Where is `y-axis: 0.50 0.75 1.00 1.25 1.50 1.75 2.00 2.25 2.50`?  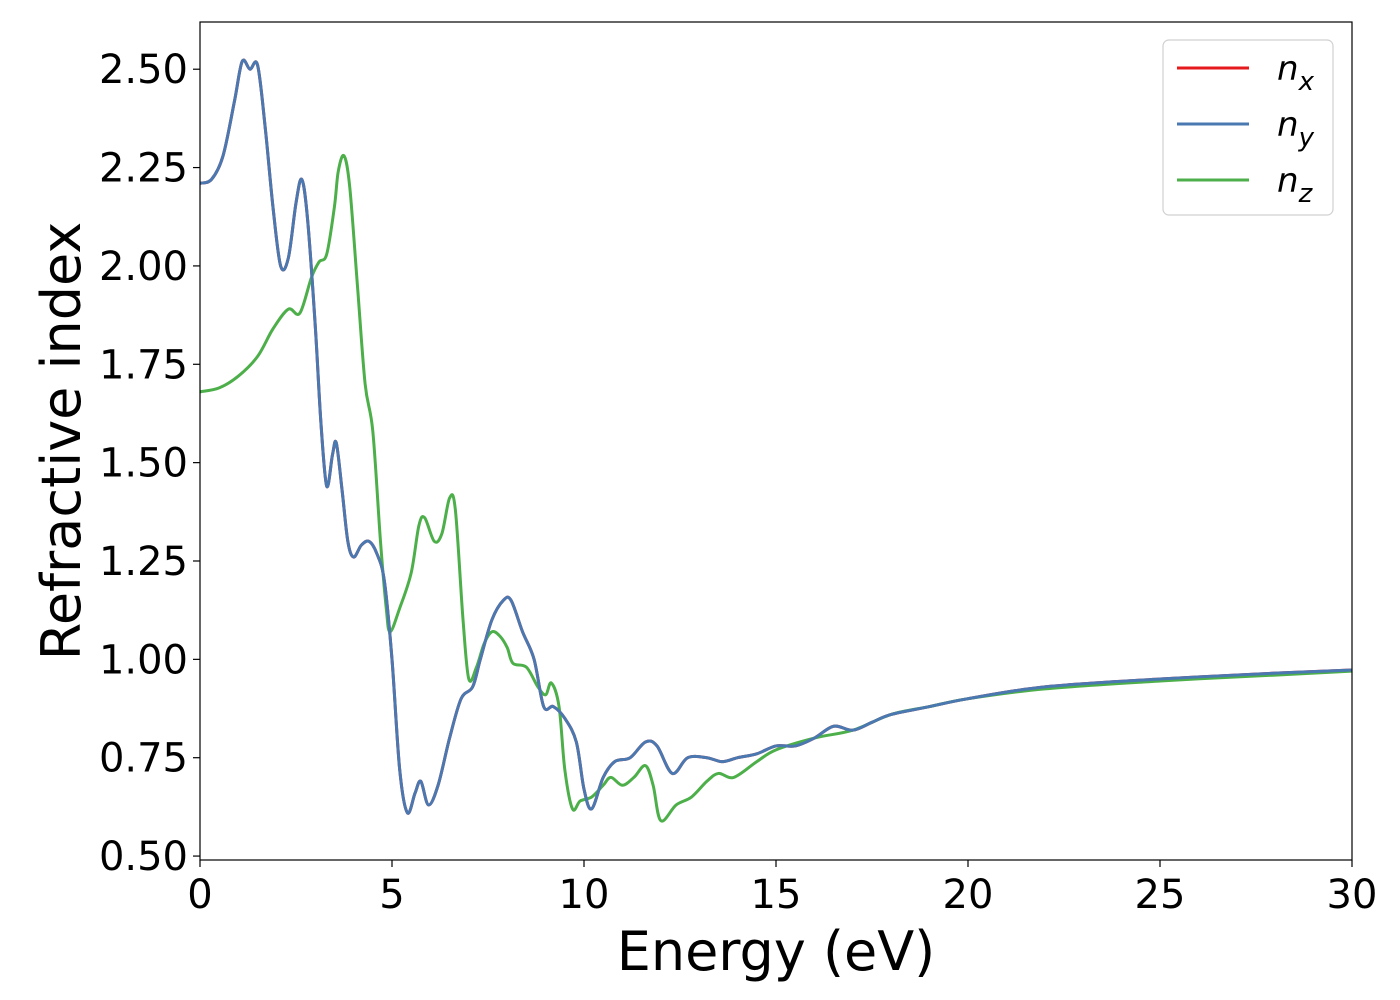
y-axis: 0.50 0.75 1.00 1.25 1.50 1.75 2.00 2.25 2.50 is located at coordinates (149, 463).